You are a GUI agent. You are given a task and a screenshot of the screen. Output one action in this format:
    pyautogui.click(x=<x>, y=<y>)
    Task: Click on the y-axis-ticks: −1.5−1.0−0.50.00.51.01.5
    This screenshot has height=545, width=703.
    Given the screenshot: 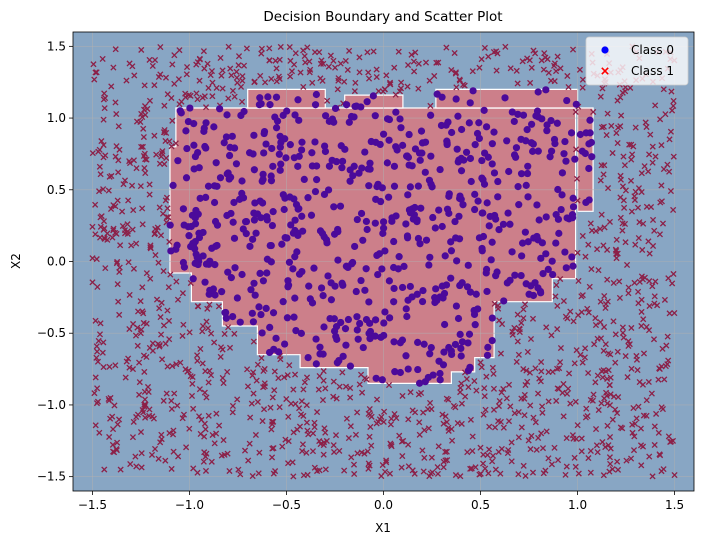 What is the action you would take?
    pyautogui.click(x=55, y=261)
    